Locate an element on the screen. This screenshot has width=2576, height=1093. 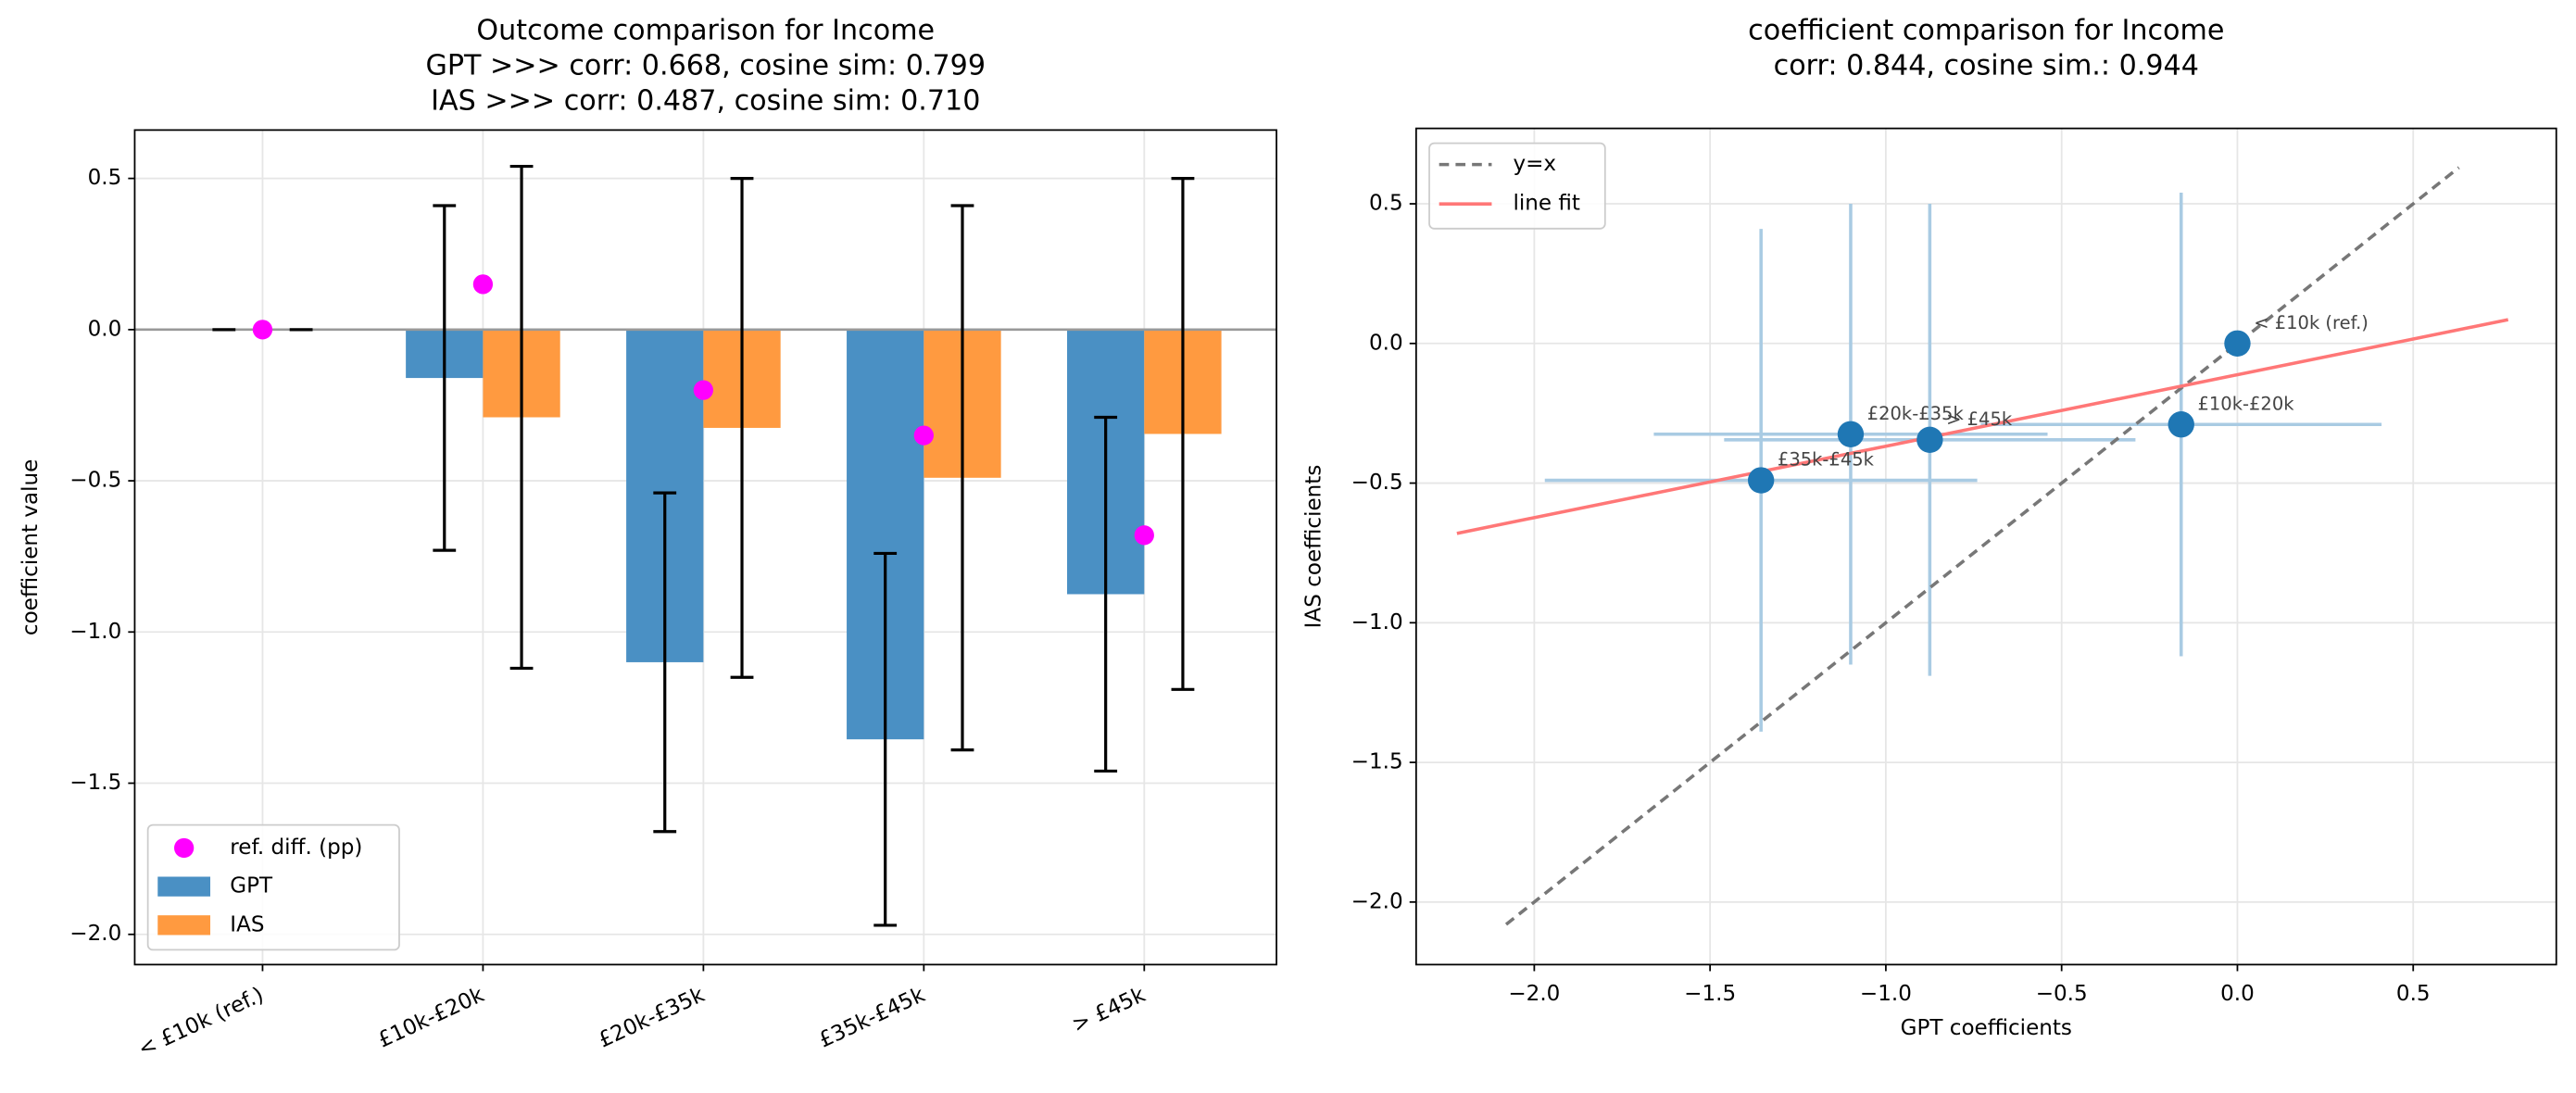
point-label: £10k-£20k is located at coordinates (2245, 403).